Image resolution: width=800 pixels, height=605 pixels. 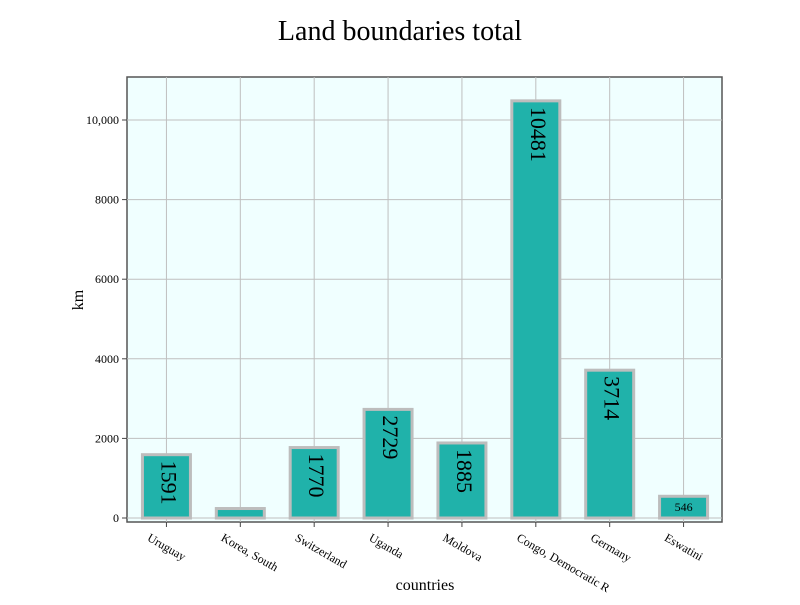 What do you see at coordinates (102, 120) in the screenshot?
I see `y-tick-label: 10,000` at bounding box center [102, 120].